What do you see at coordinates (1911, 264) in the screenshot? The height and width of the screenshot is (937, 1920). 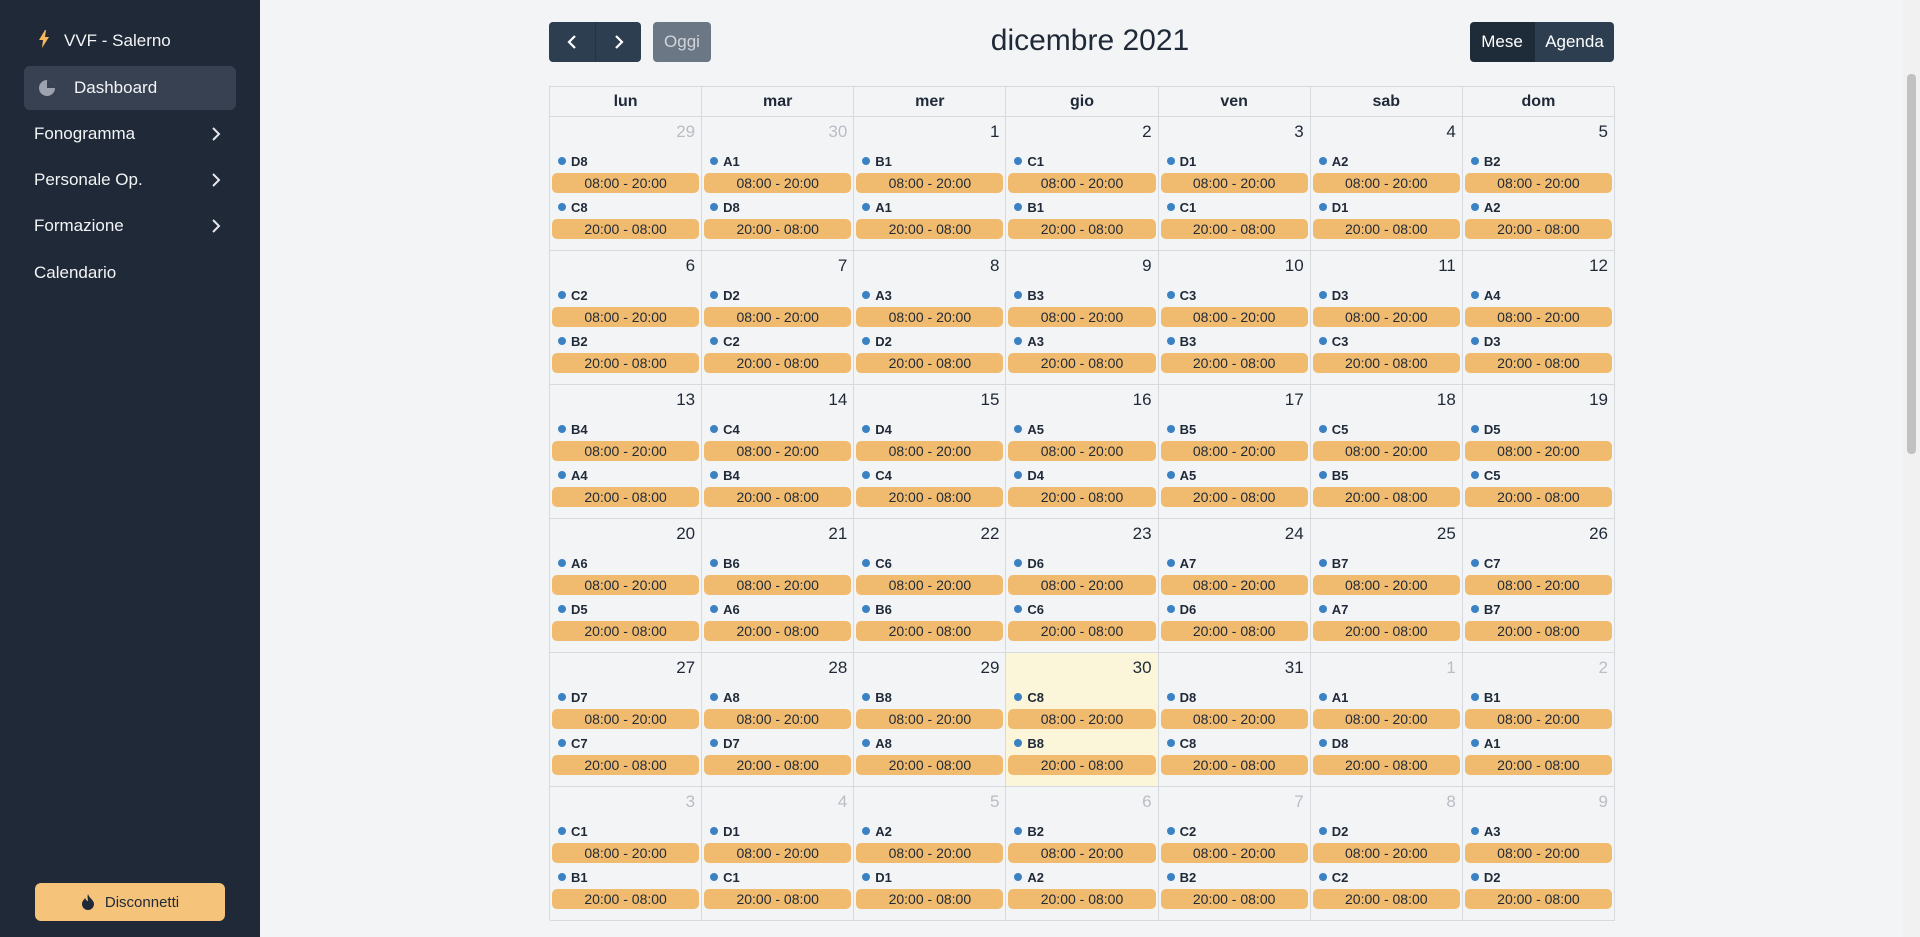 I see `scrollbar-thumb` at bounding box center [1911, 264].